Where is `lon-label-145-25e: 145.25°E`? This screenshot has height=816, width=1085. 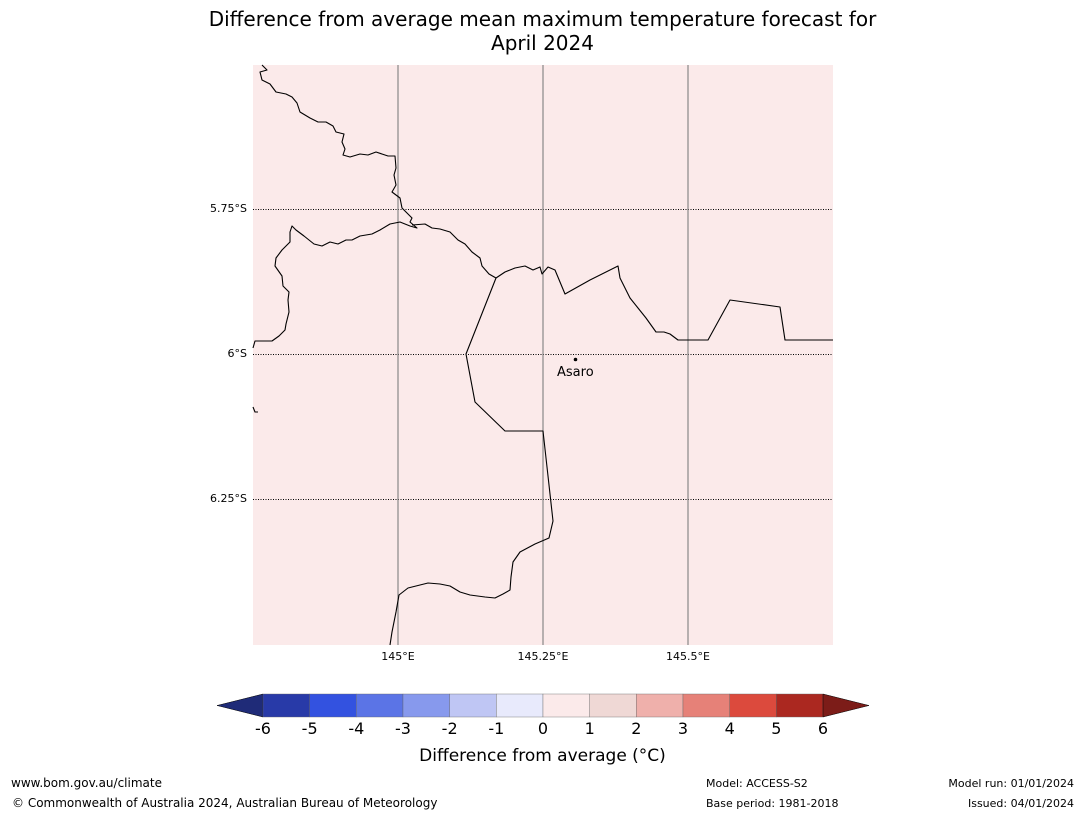
lon-label-145-25e: 145.25°E is located at coordinates (543, 656).